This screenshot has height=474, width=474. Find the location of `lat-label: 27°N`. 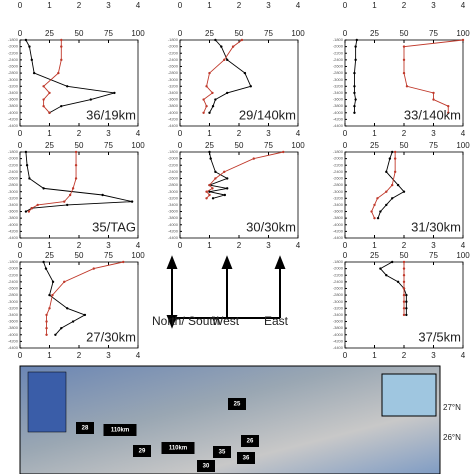

lat-label: 27°N is located at coordinates (452, 407).